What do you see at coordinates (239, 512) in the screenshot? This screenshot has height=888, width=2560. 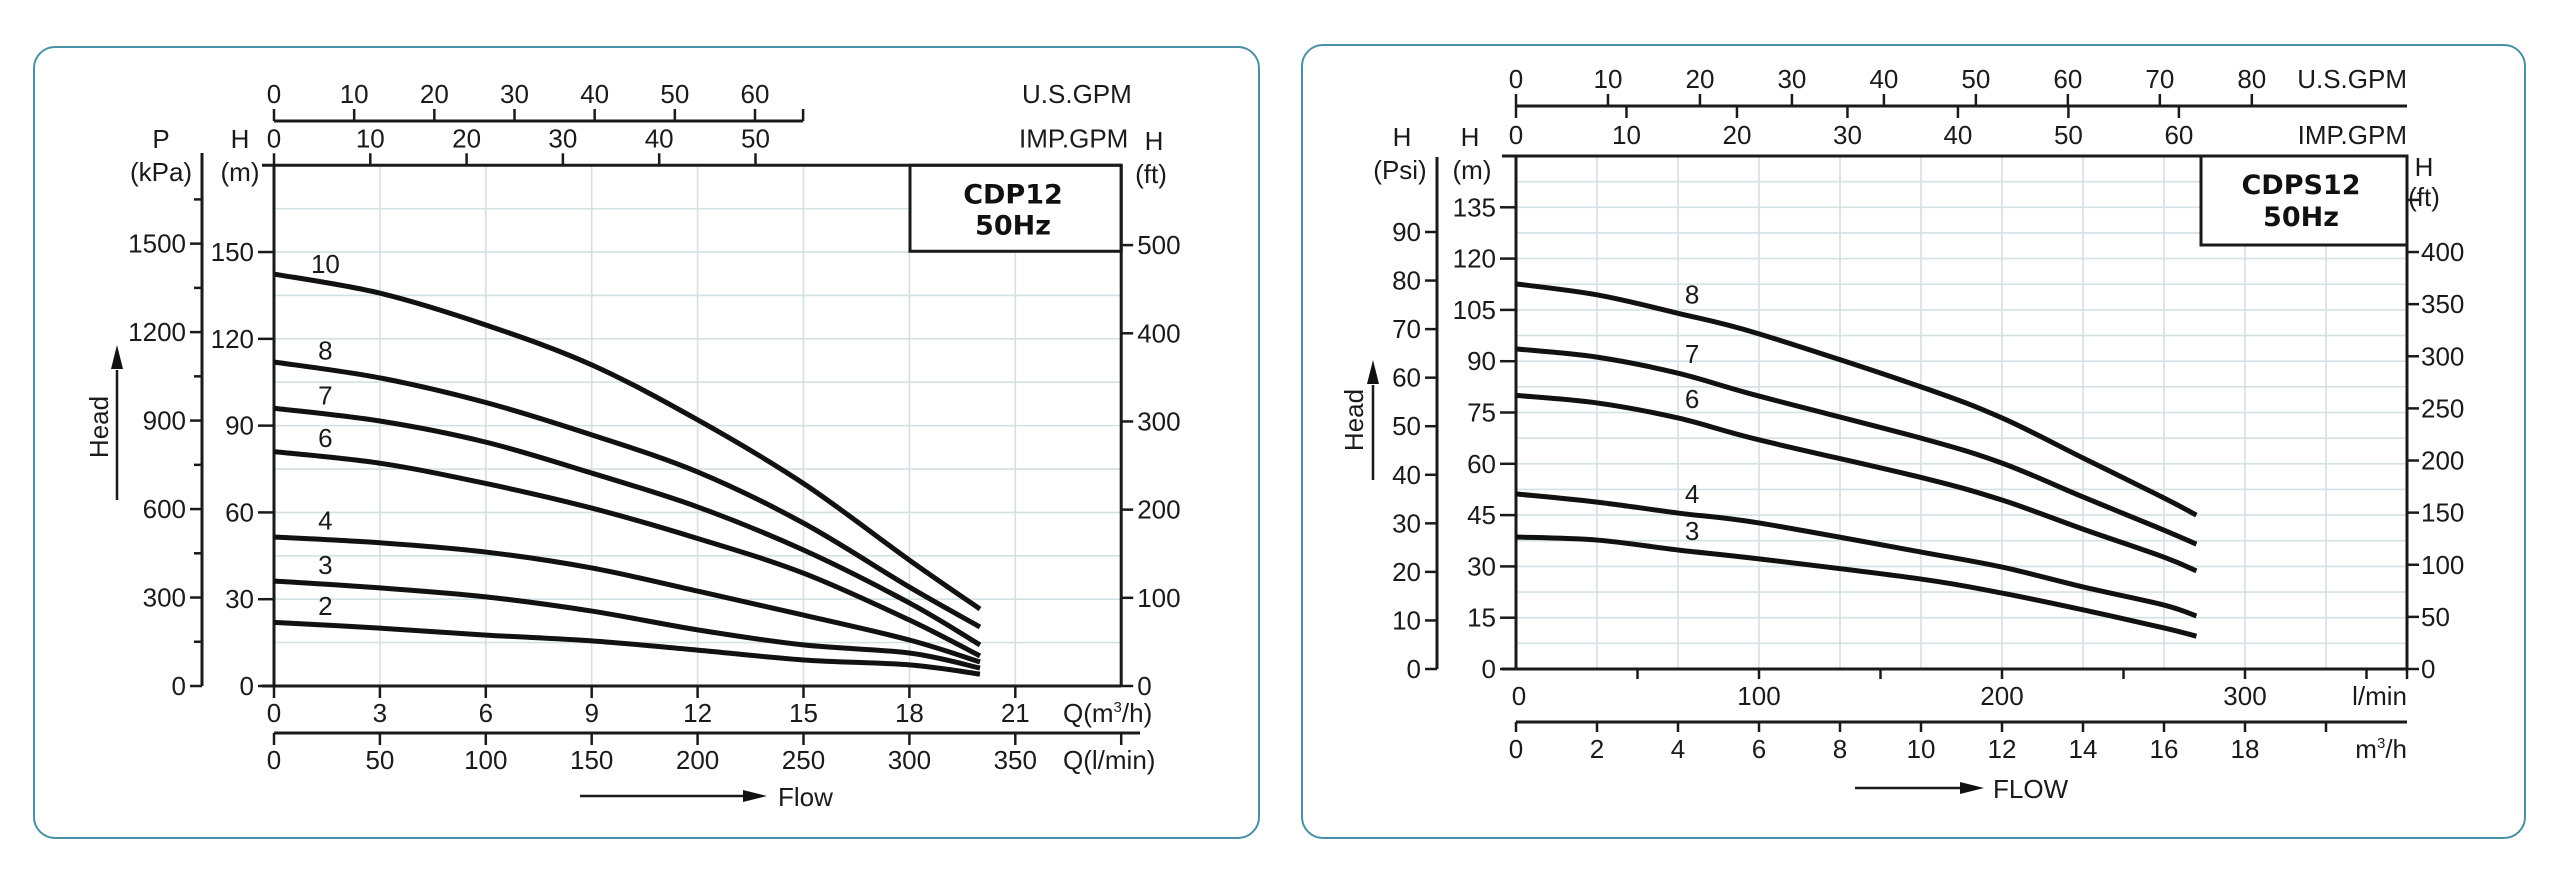 I see `left-tick-label-h-m: 60` at bounding box center [239, 512].